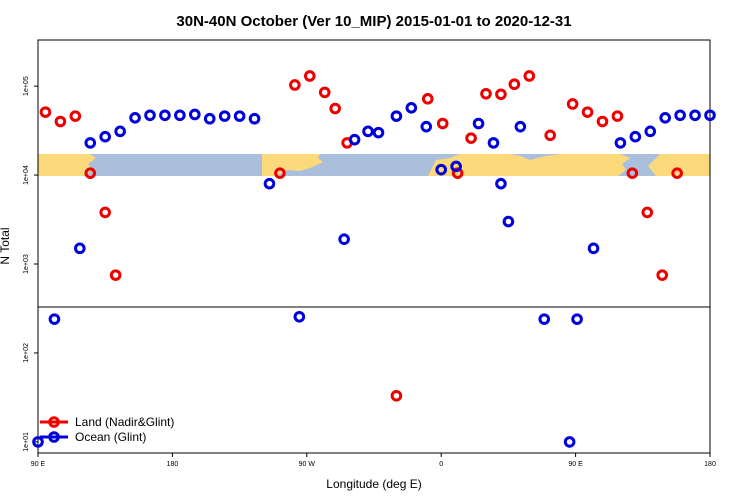 The height and width of the screenshot is (500, 750). I want to click on legend-label-land: Land (Nadir&Glint), so click(124, 422).